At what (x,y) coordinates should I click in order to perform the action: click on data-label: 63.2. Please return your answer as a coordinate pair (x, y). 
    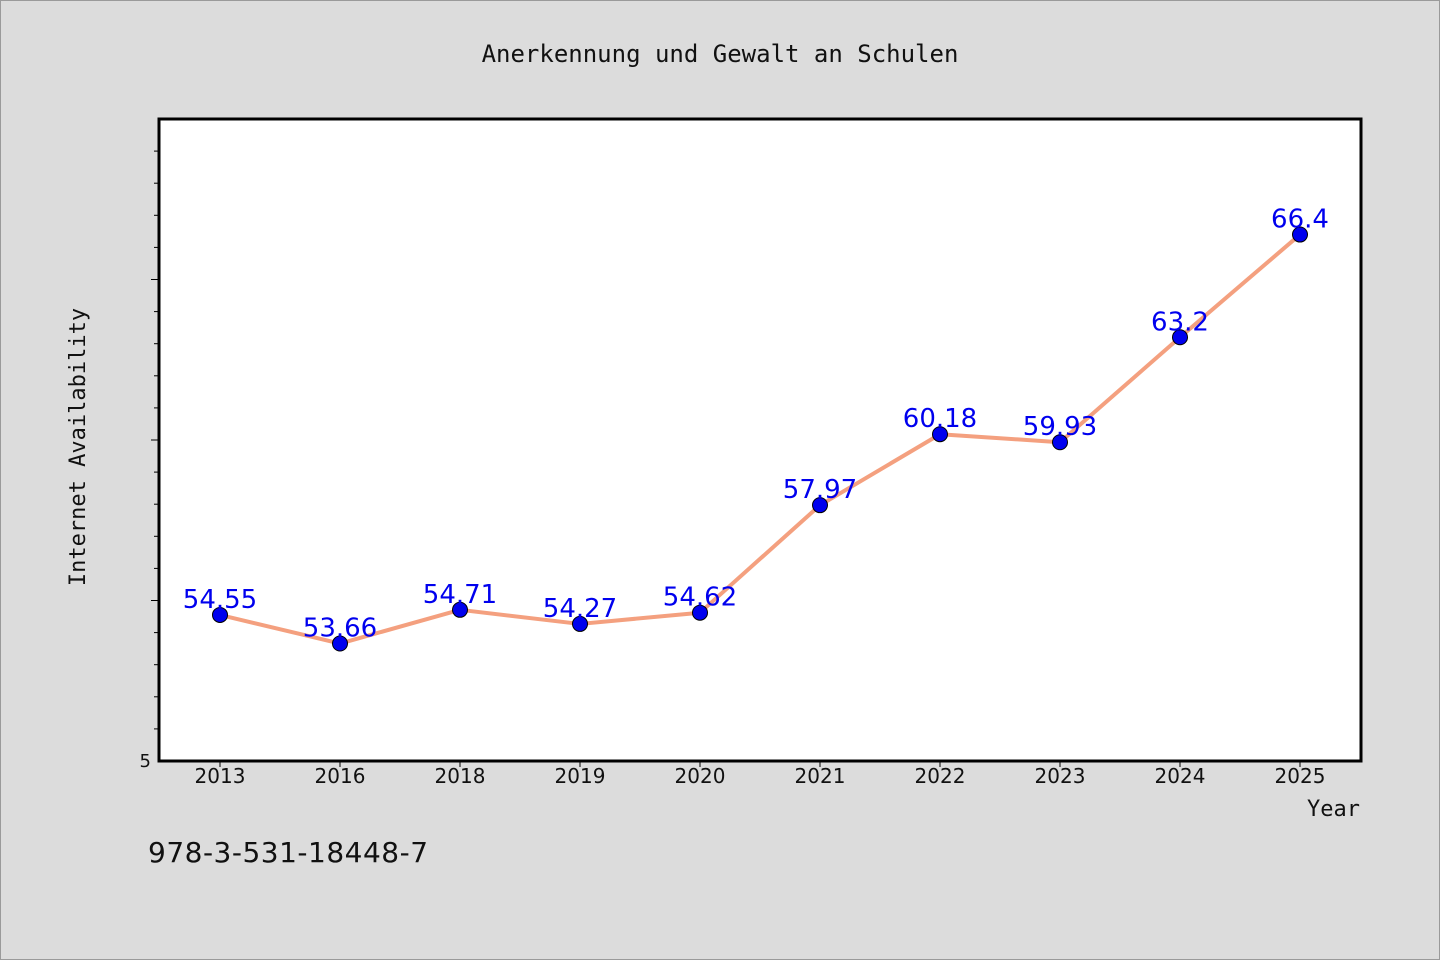
    Looking at the image, I should click on (1180, 322).